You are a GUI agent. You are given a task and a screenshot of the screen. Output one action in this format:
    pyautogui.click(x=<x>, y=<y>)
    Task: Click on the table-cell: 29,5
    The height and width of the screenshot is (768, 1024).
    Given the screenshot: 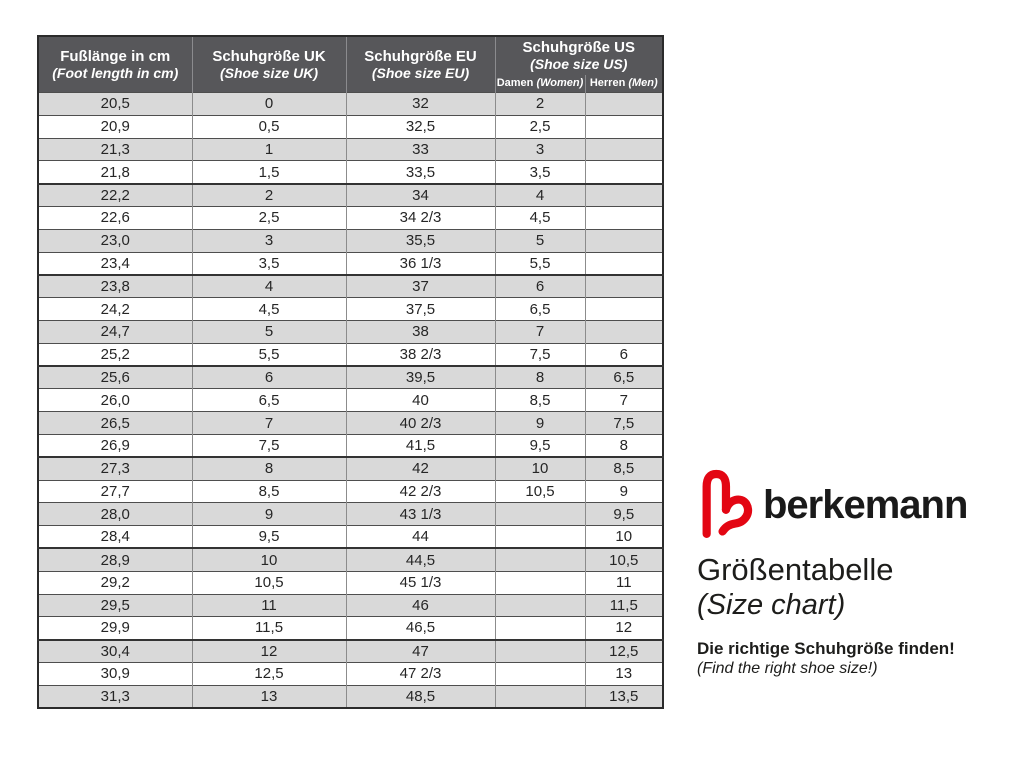 What is the action you would take?
    pyautogui.click(x=114, y=605)
    